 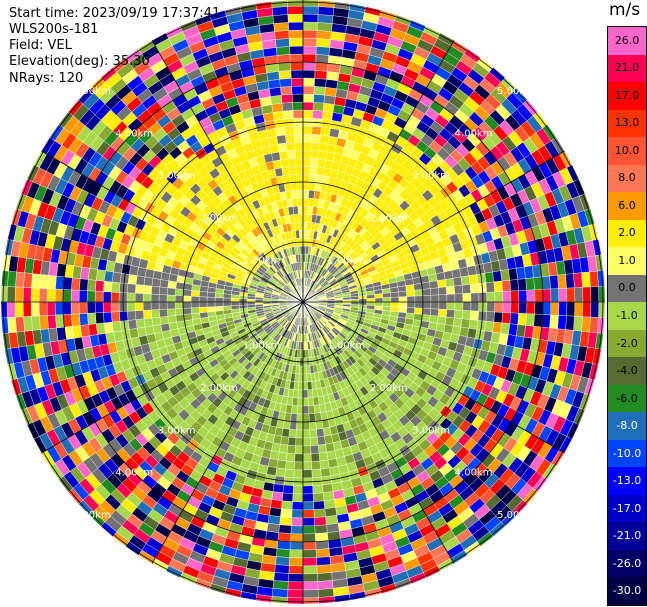 I want to click on colorbar-label: -1.0, so click(x=627, y=315).